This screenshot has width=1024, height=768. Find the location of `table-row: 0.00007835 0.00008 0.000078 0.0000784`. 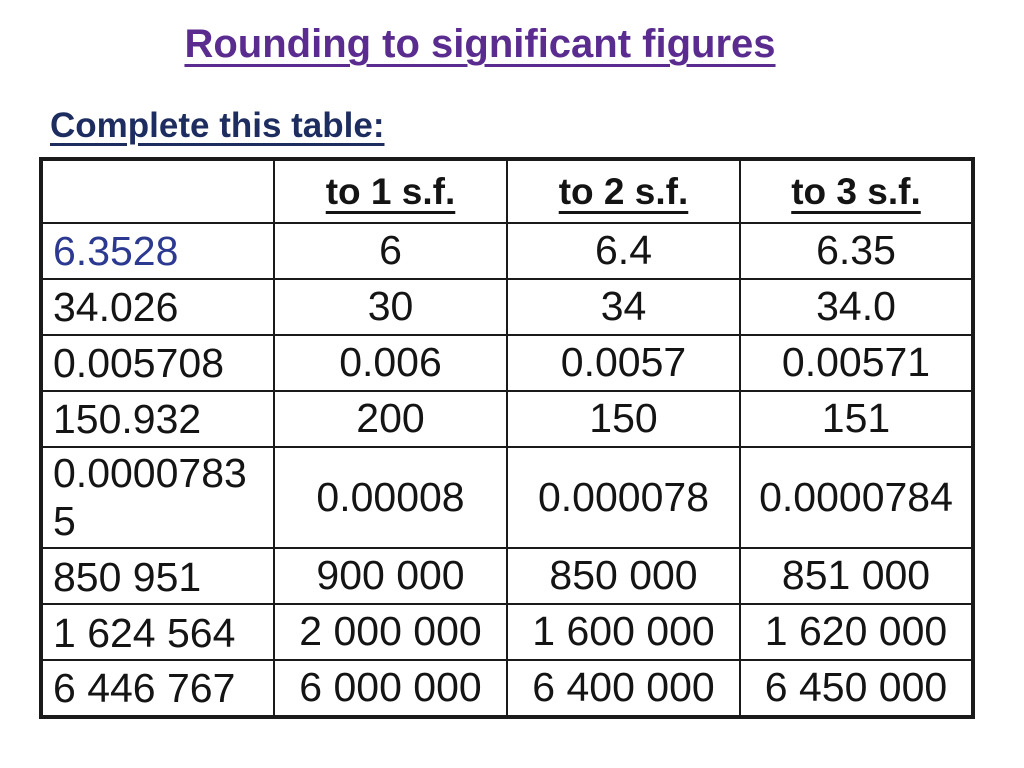

table-row: 0.00007835 0.00008 0.000078 0.0000784 is located at coordinates (507, 497).